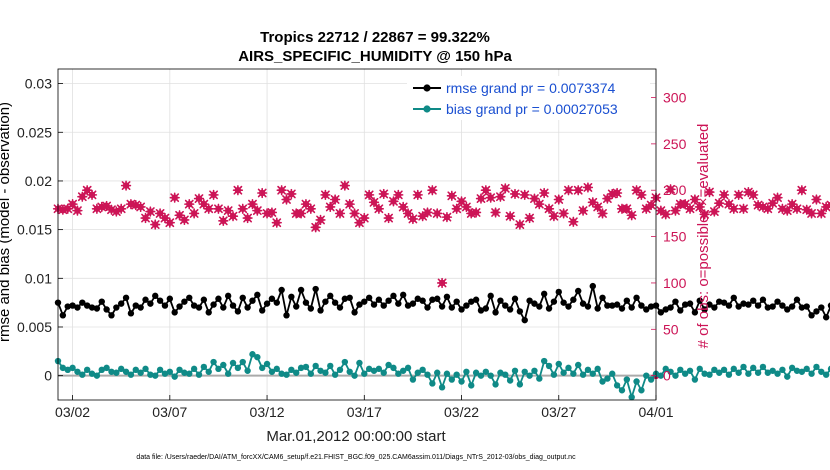 The image size is (830, 470). Describe the element at coordinates (667, 376) in the screenshot. I see `y-right-tick-label: 0` at that location.